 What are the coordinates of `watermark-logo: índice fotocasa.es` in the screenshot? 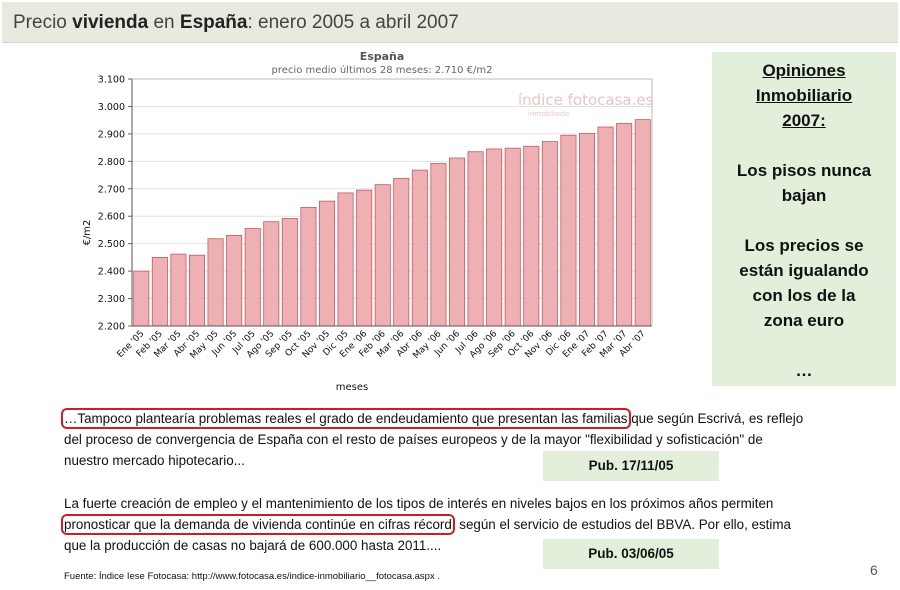 It's located at (586, 100).